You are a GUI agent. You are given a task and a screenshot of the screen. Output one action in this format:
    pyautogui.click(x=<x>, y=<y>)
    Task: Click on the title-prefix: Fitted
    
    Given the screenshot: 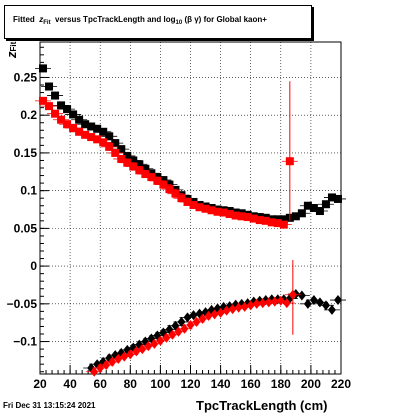 What is the action you would take?
    pyautogui.click(x=24, y=19)
    